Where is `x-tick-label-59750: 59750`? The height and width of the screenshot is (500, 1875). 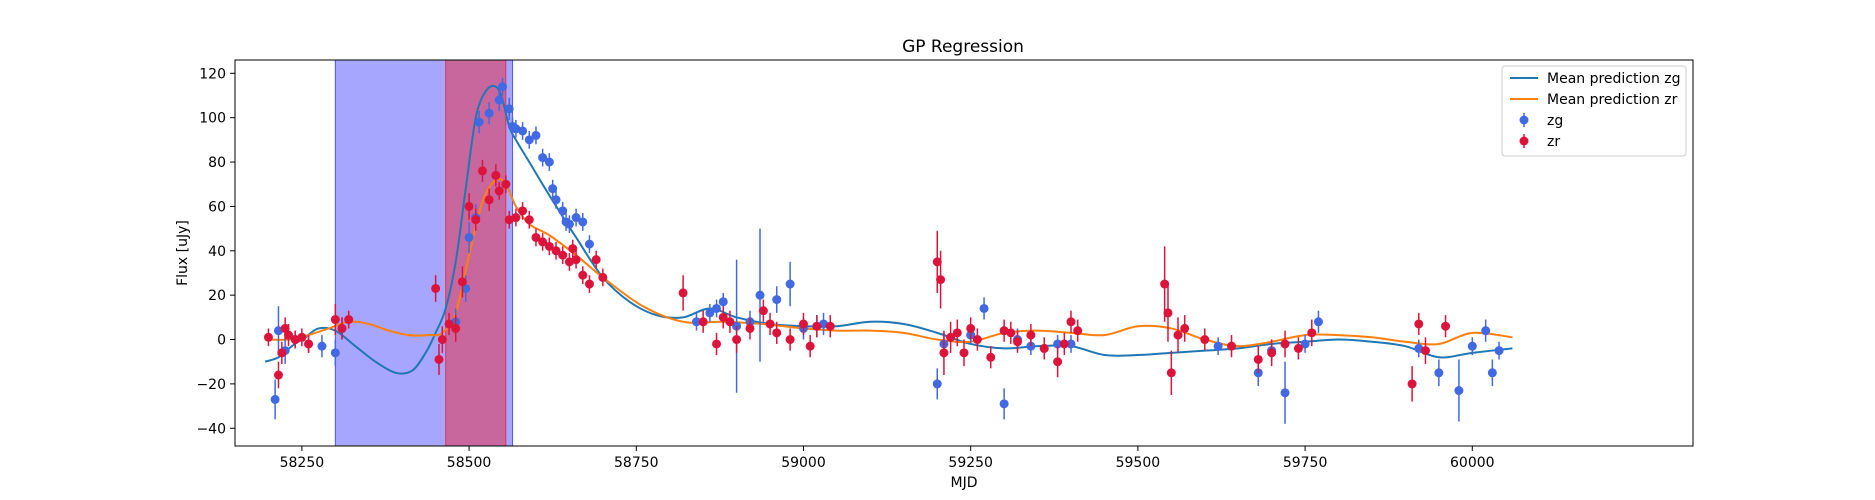 x-tick-label-59750: 59750 is located at coordinates (1305, 463).